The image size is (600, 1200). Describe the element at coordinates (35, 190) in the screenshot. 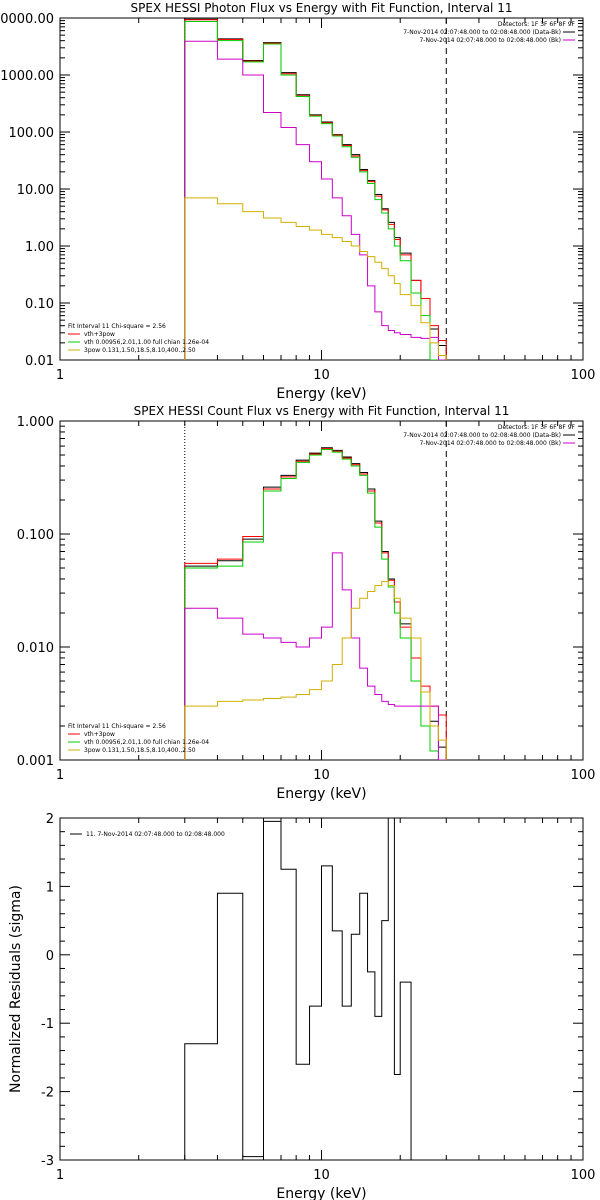

I see `y-tick-label: 10.00` at that location.